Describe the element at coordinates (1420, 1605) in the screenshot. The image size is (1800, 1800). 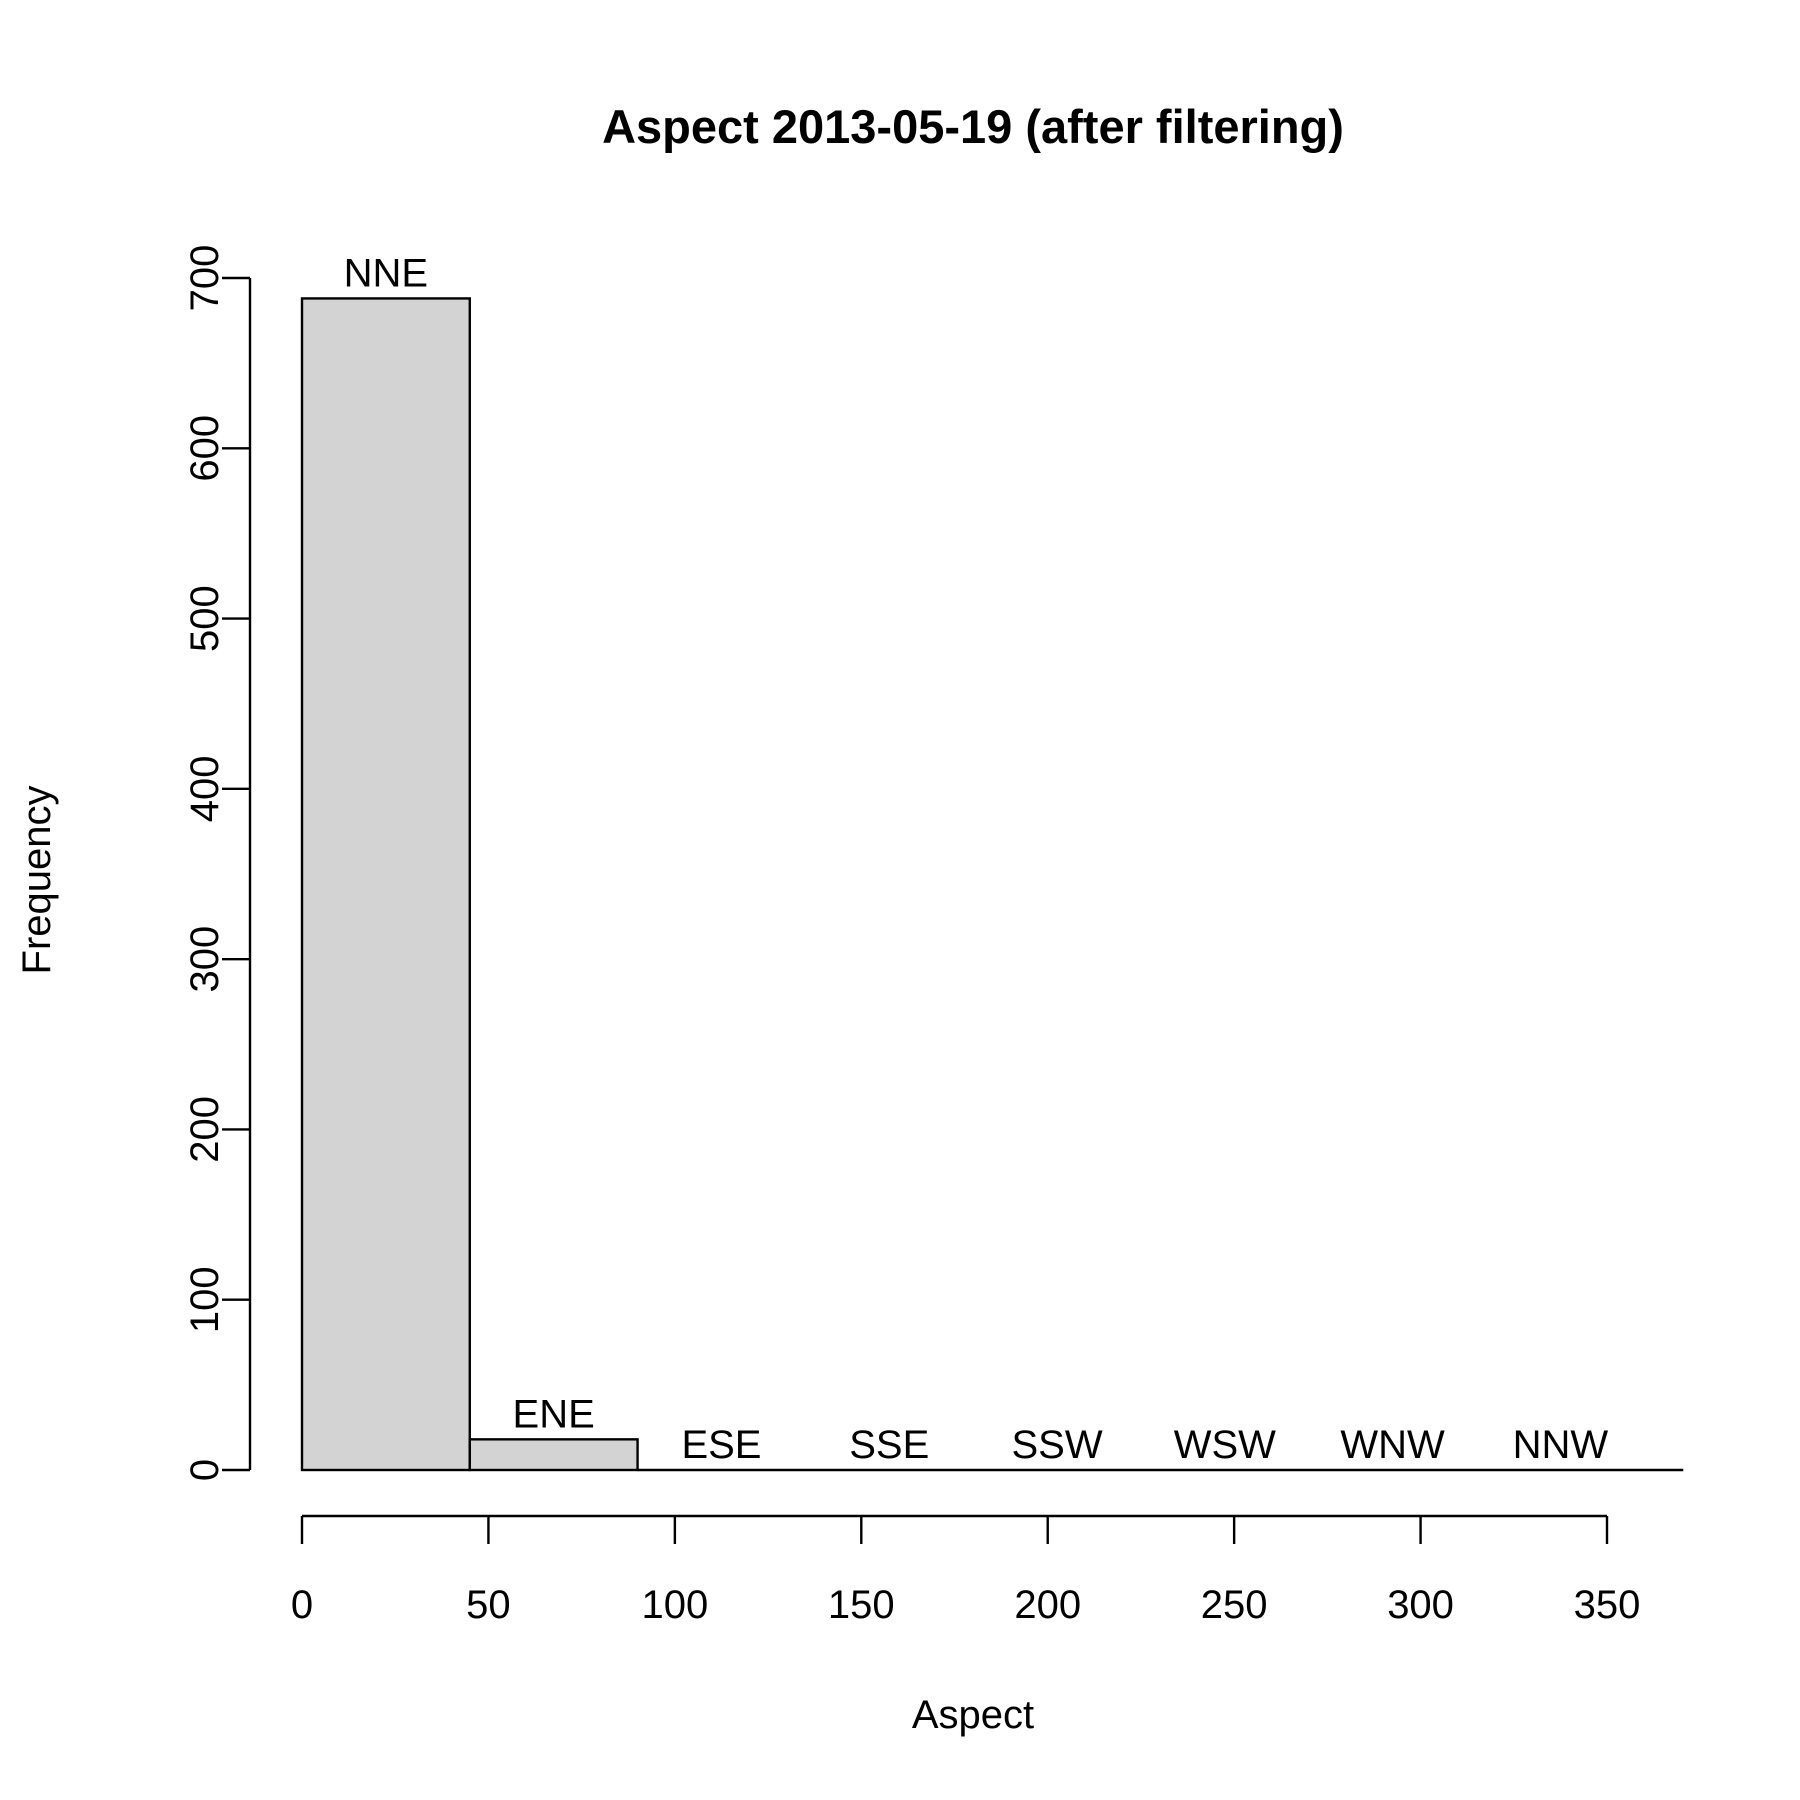
I see `x-tick-label: 300` at that location.